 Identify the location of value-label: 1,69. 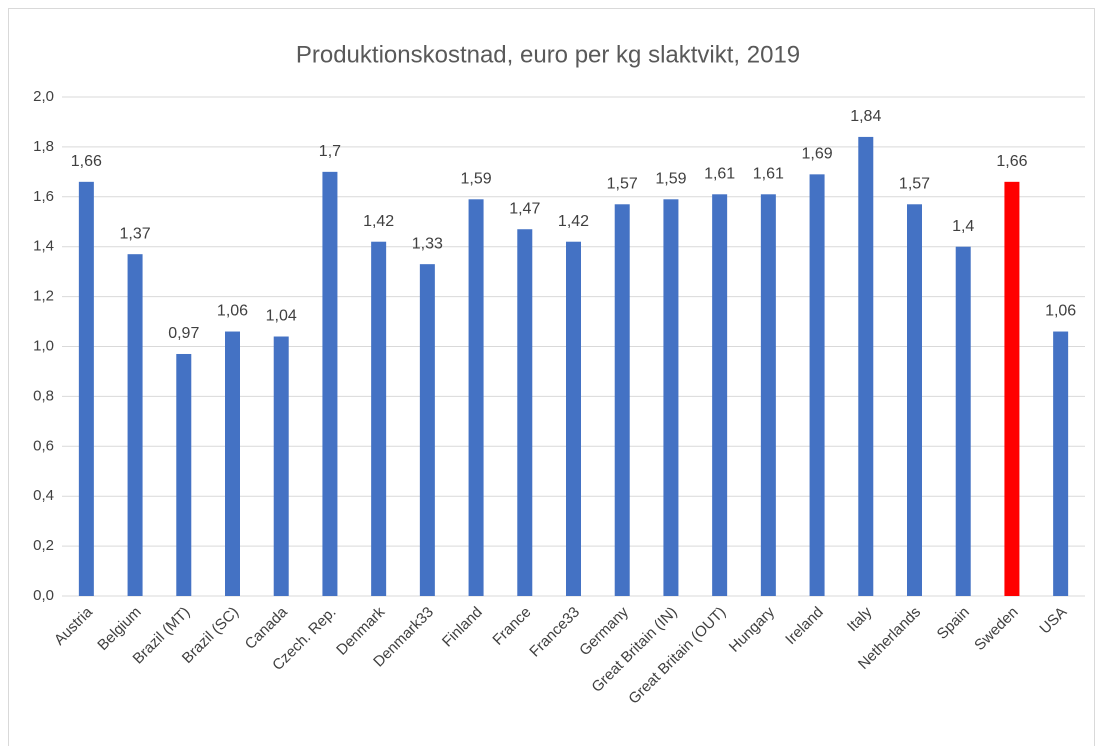
(817, 154).